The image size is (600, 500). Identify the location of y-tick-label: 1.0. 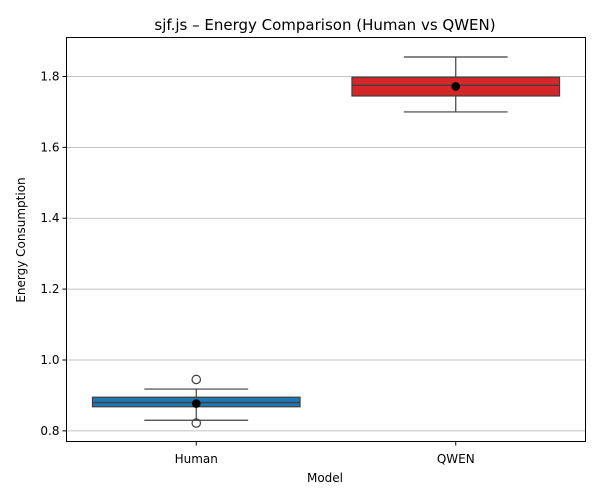
(49, 360).